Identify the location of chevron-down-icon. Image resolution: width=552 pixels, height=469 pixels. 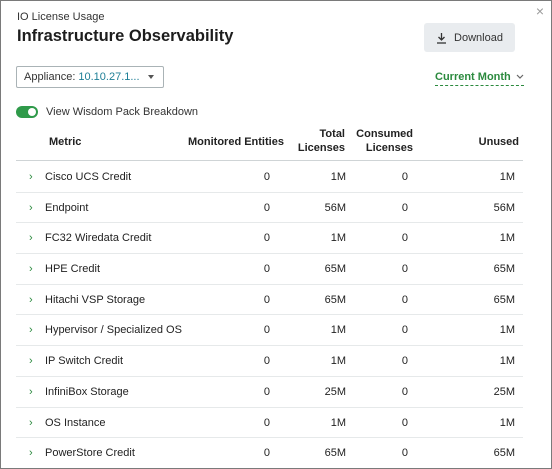
(520, 77).